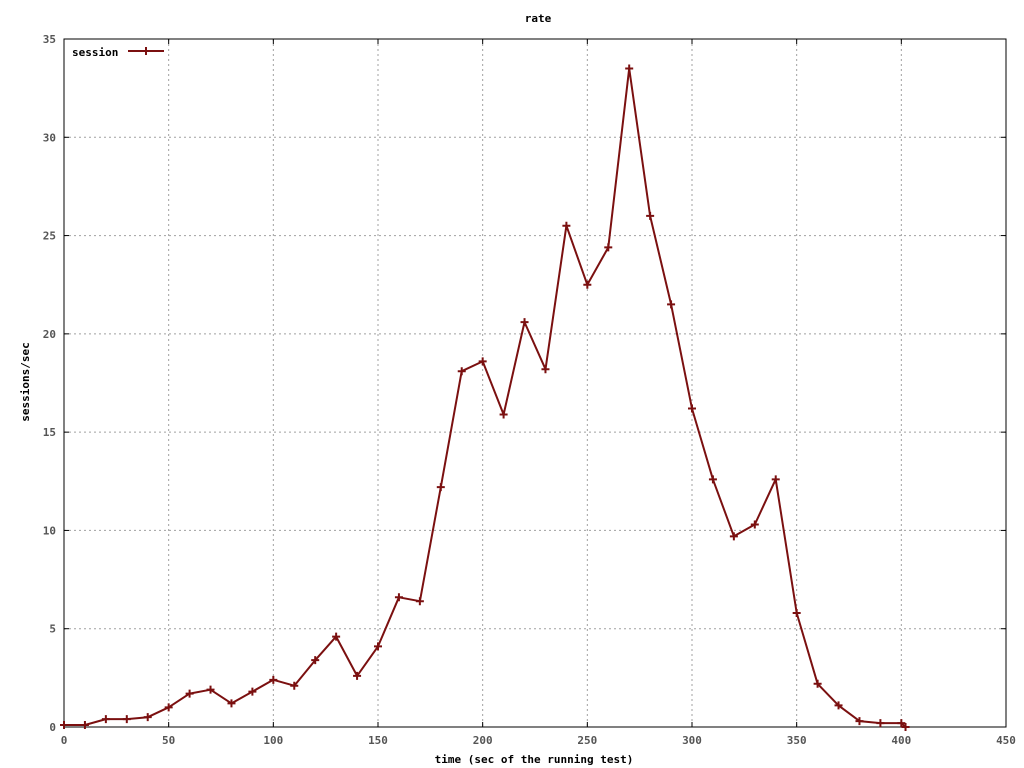  Describe the element at coordinates (273, 740) in the screenshot. I see `x-tick-label: 100` at that location.